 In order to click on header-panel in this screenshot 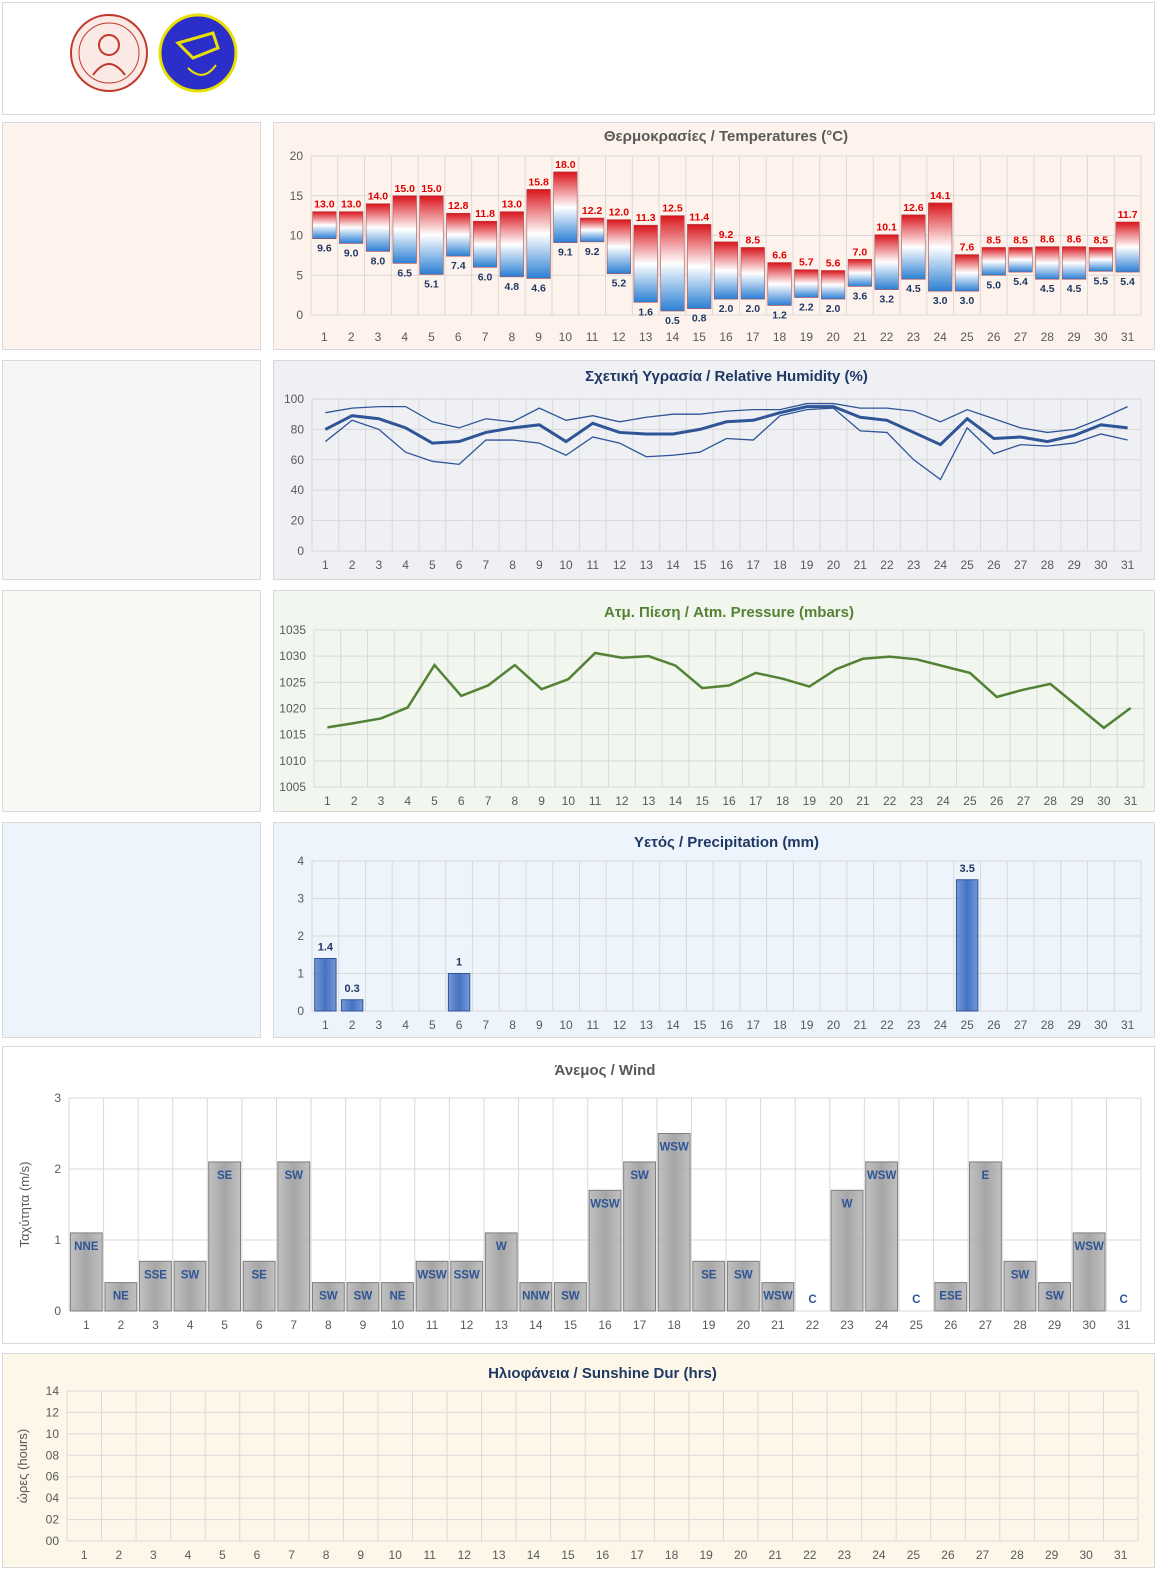, I will do `click(578, 58)`.